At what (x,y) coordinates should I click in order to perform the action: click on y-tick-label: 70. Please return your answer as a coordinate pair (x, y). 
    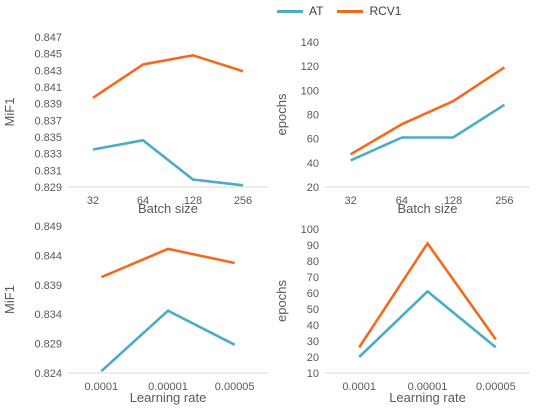
    Looking at the image, I should click on (313, 278).